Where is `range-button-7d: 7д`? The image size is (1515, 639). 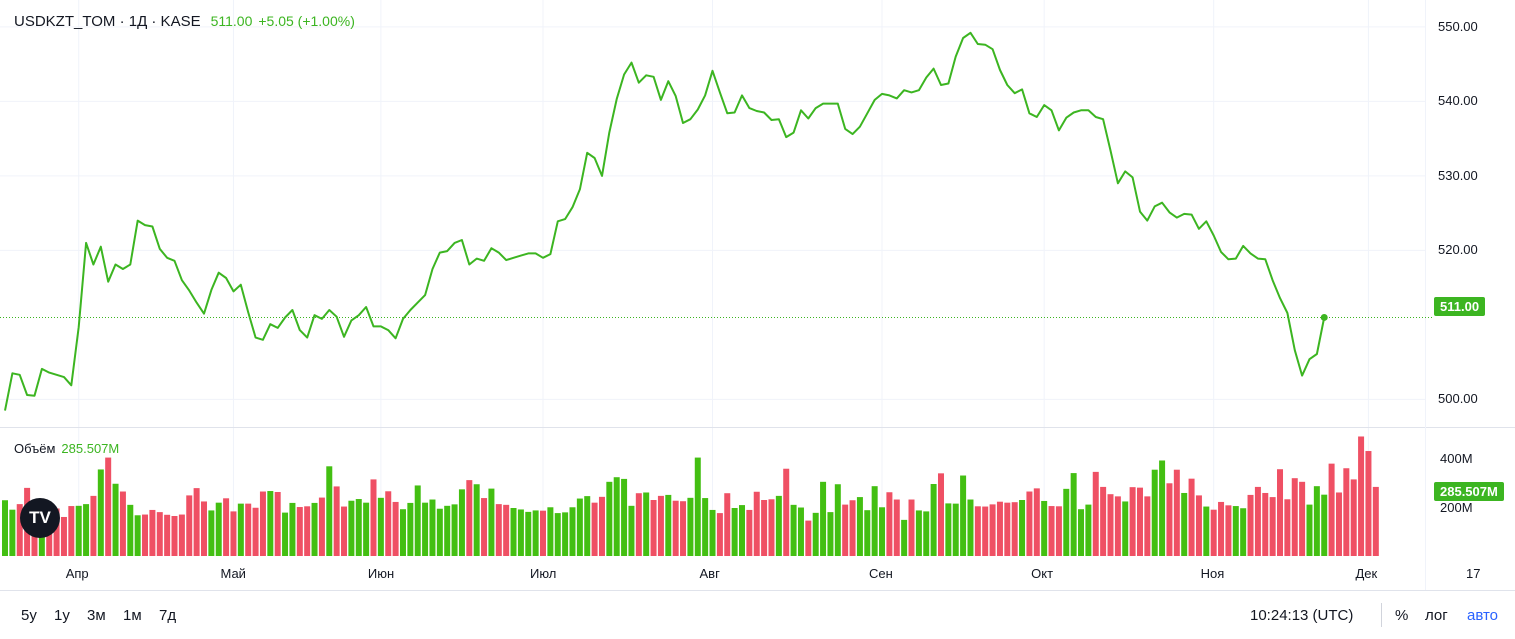
range-button-7d: 7д is located at coordinates (168, 615).